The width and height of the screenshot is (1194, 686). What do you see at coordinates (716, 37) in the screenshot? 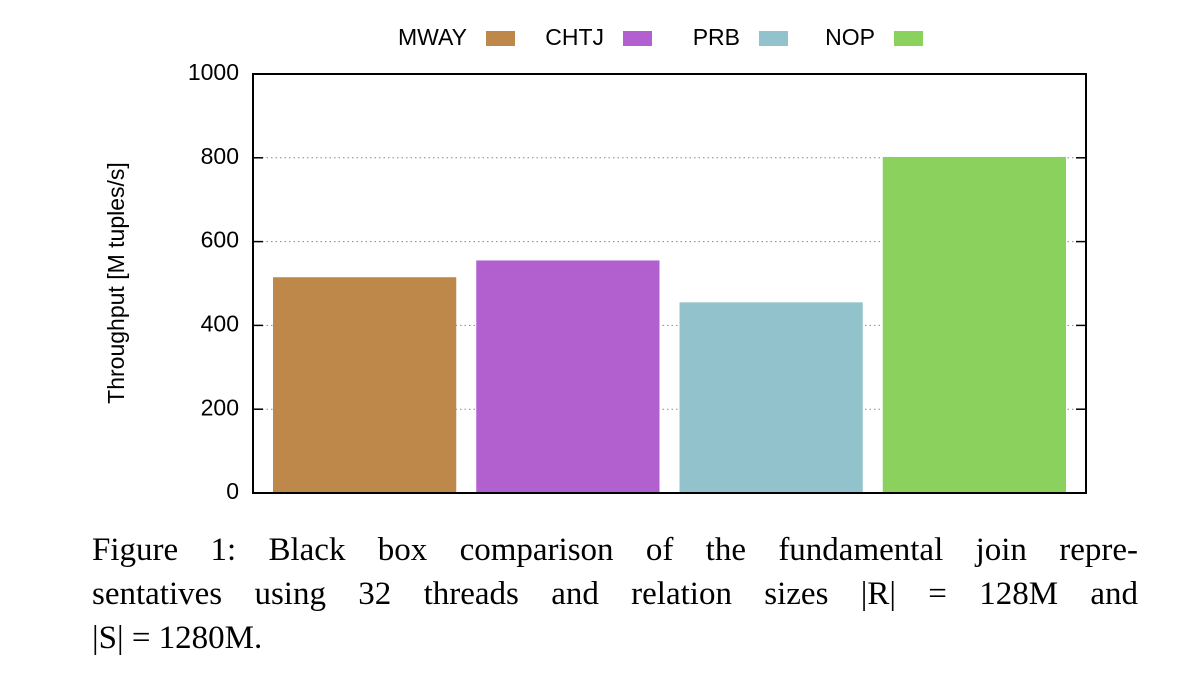
I see `legend-label: PRB` at bounding box center [716, 37].